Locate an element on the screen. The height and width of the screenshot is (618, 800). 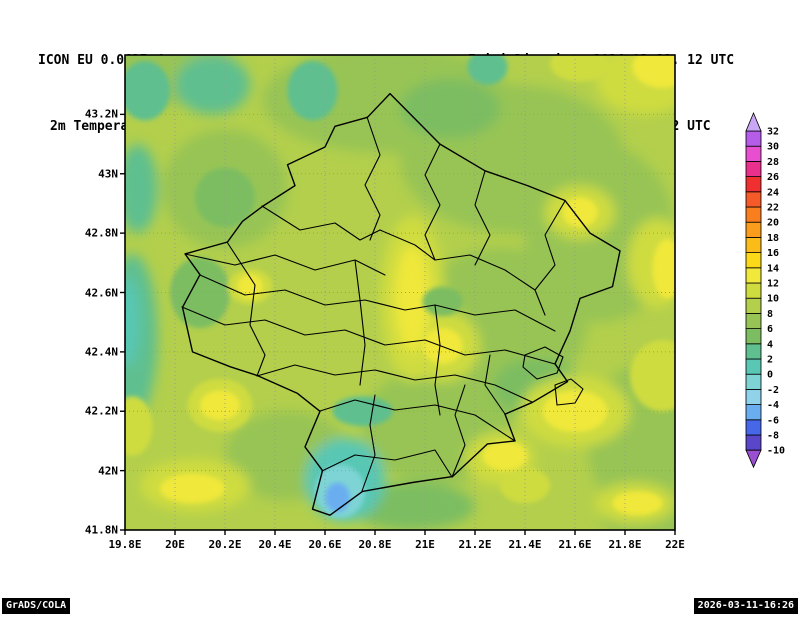
y-axis-label: 42.4N is located at coordinates (101, 352).